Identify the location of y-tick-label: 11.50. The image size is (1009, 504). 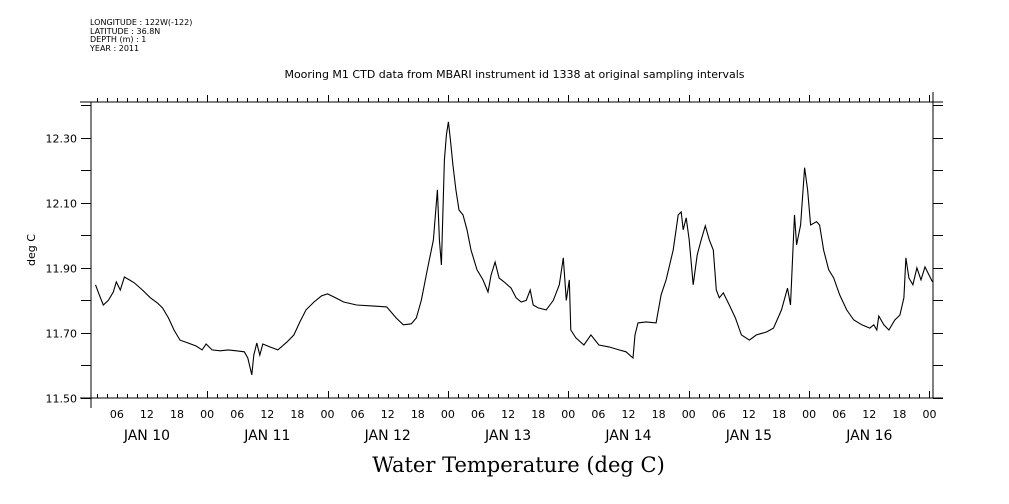
(62, 399).